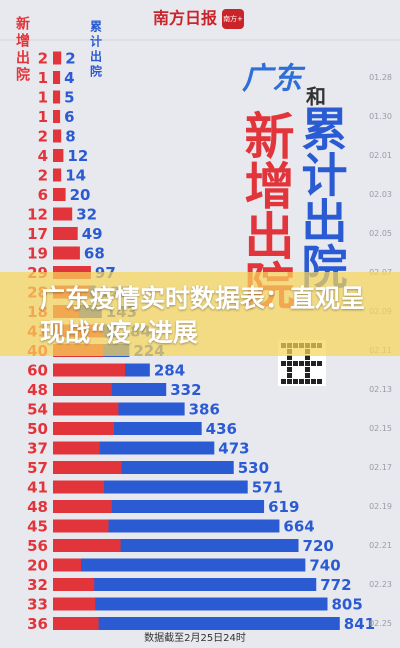  I want to click on total-label: 12, so click(77, 156).